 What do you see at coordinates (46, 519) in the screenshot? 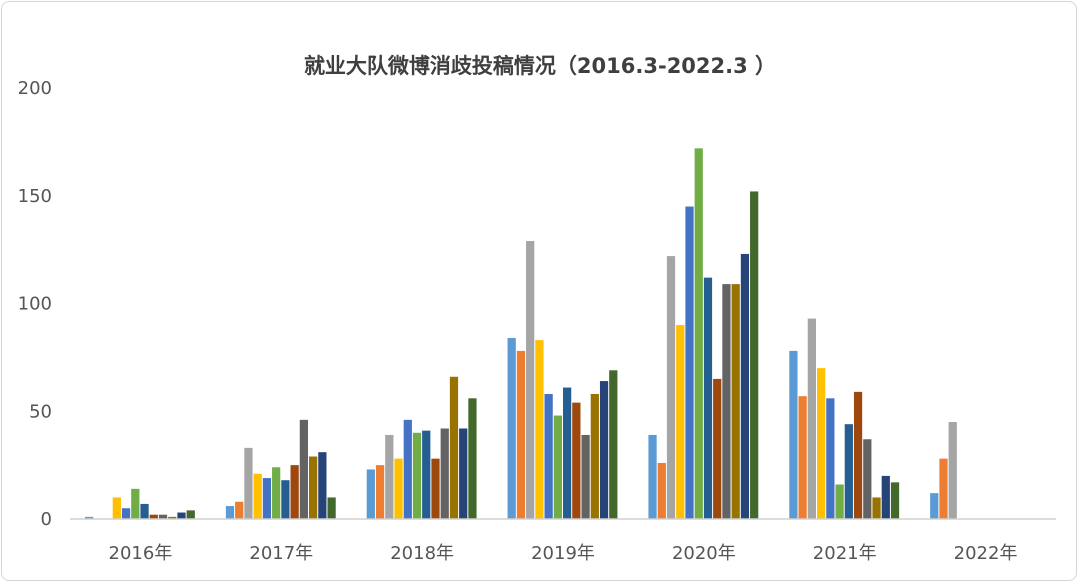
I see `y-tick-label: 0` at bounding box center [46, 519].